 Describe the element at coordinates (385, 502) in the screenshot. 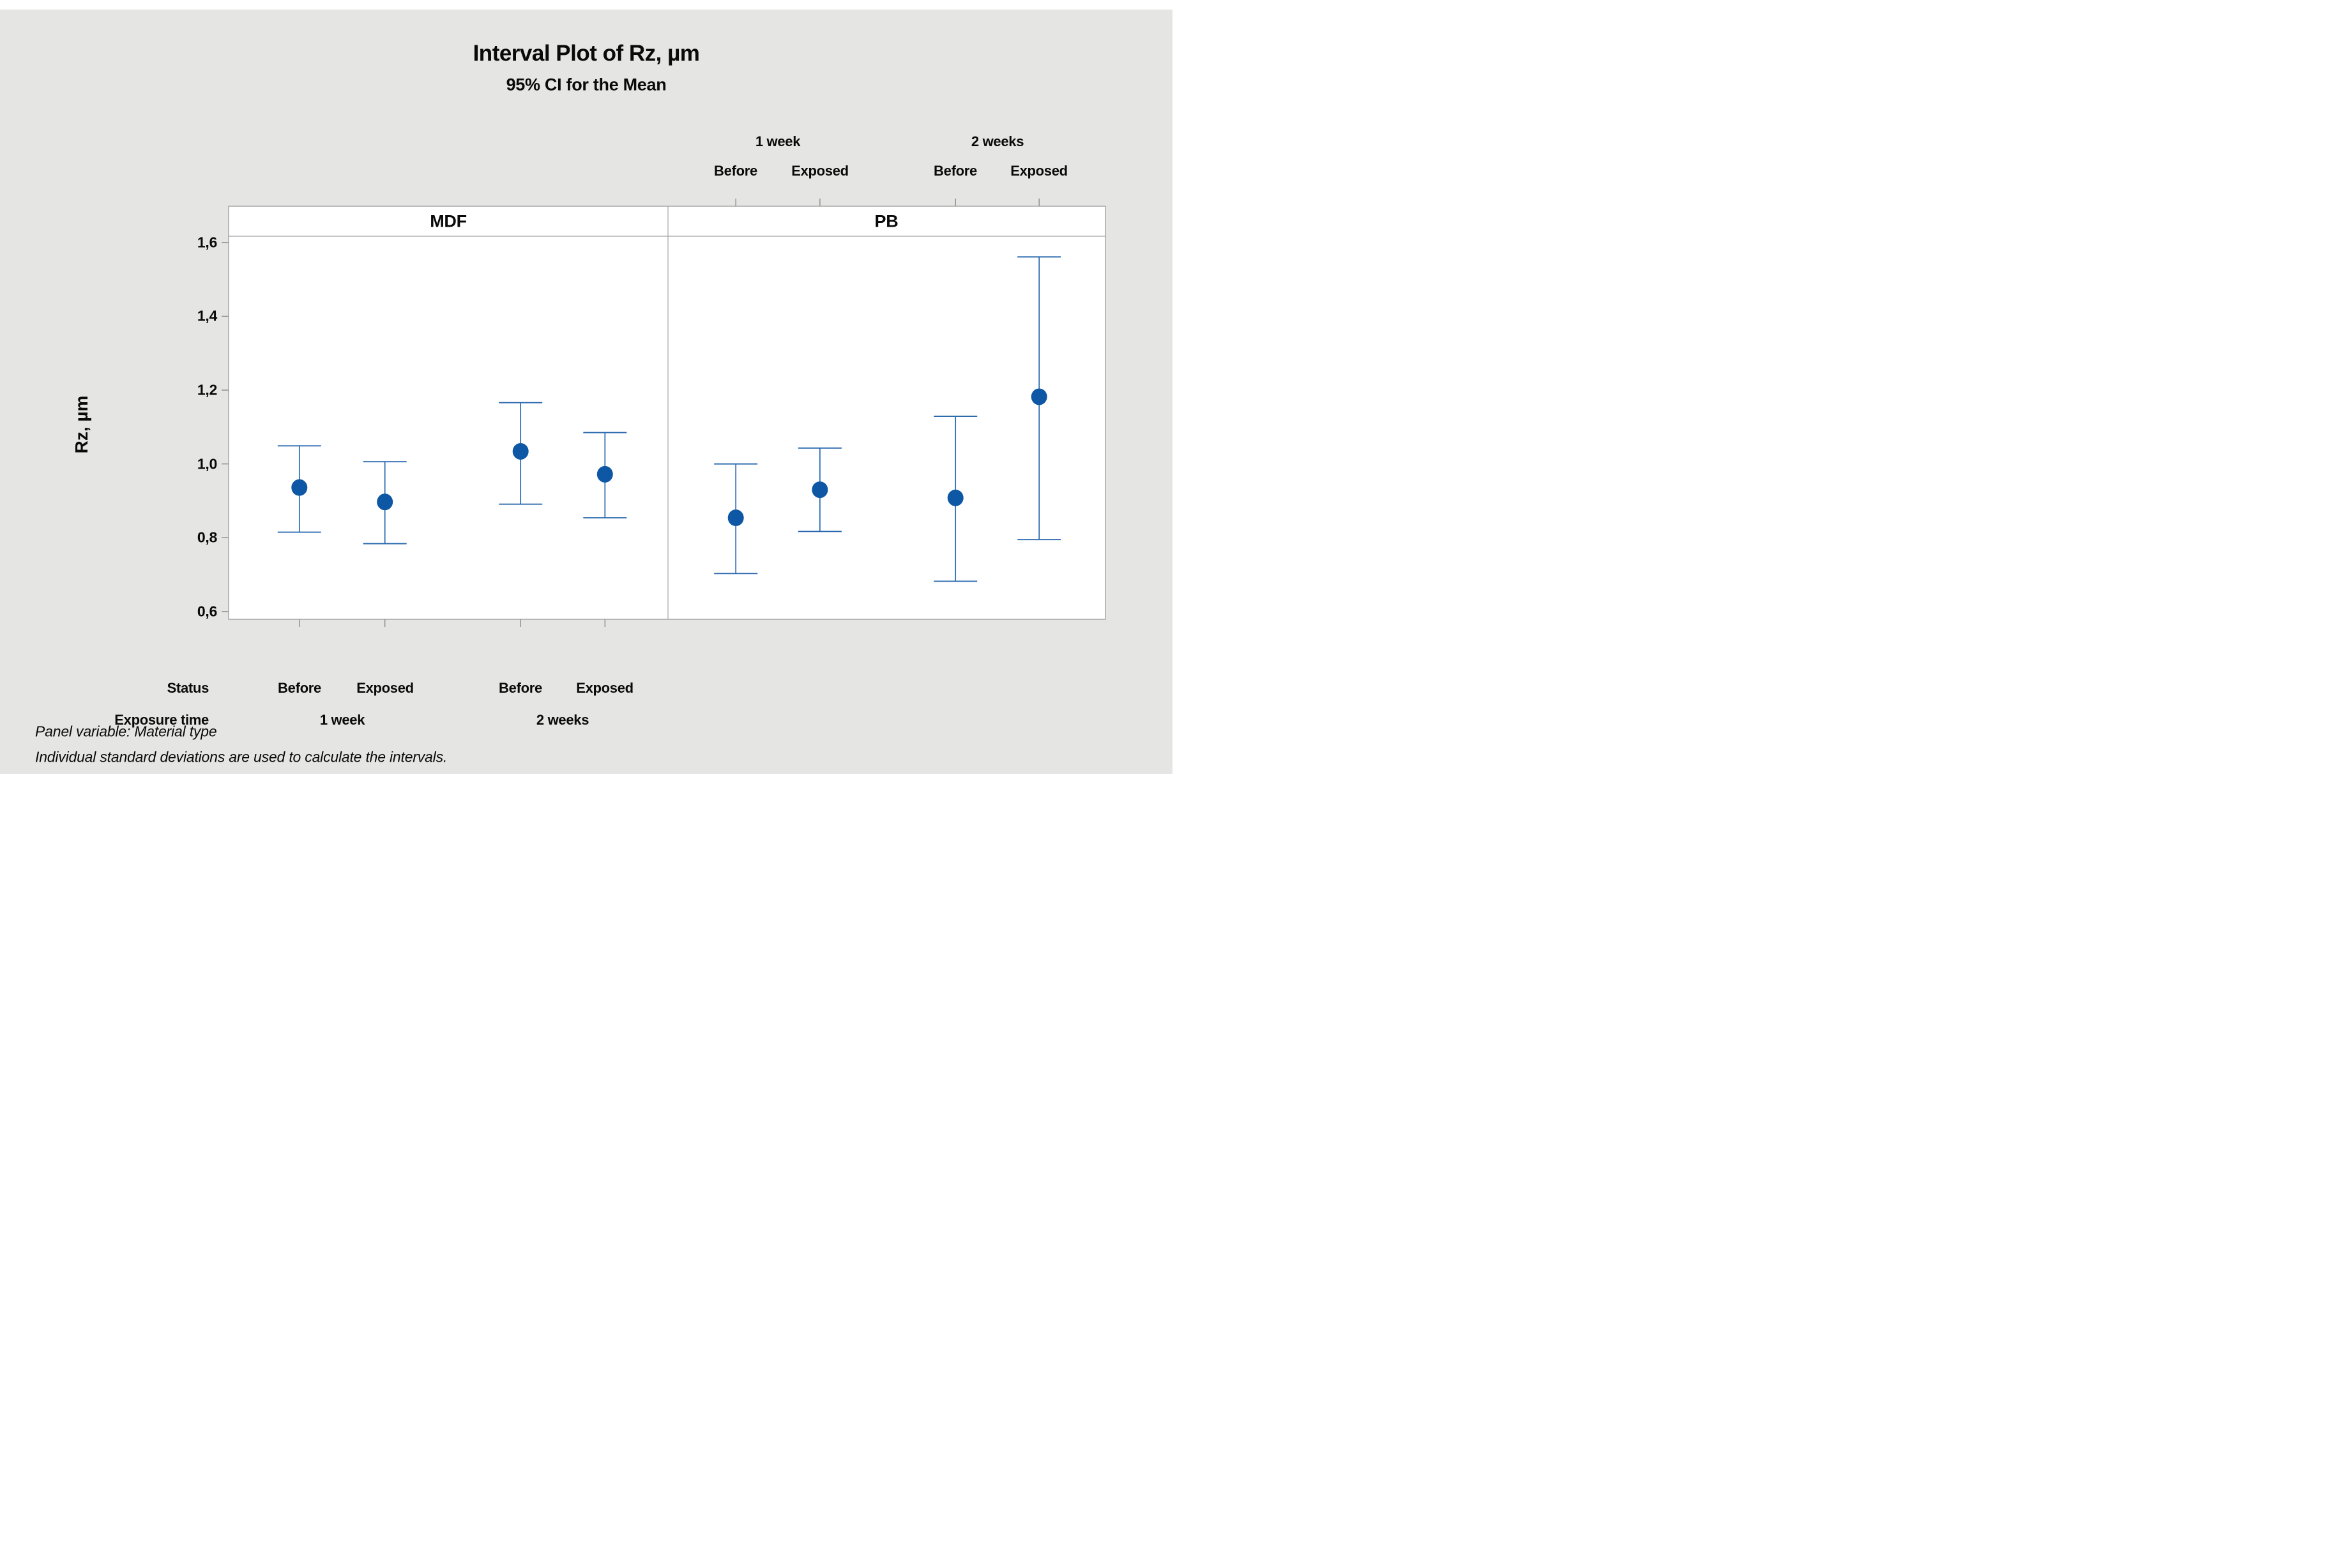

I see `interval-mdf-exposed-1week-mean-marker` at that location.